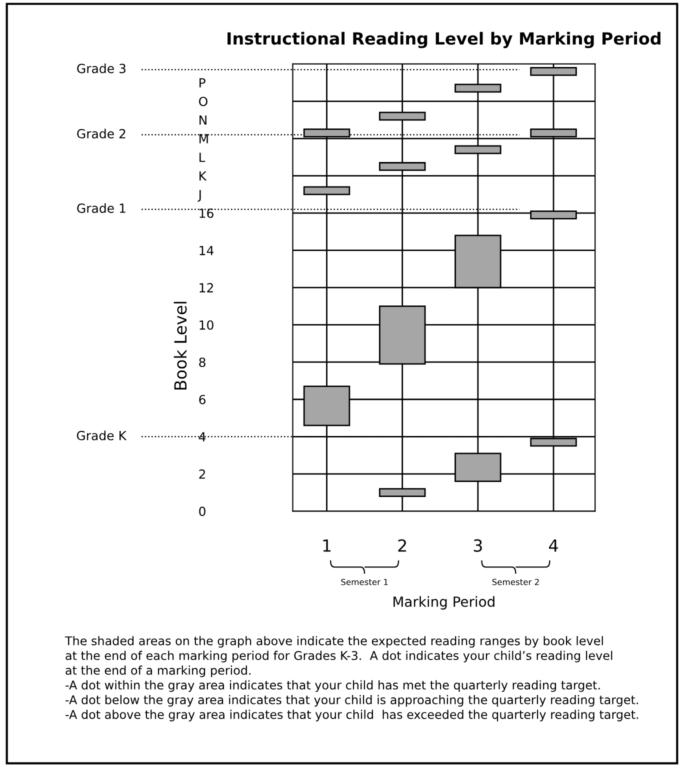  I want to click on ref-line-label: Grade 1, so click(101, 208).